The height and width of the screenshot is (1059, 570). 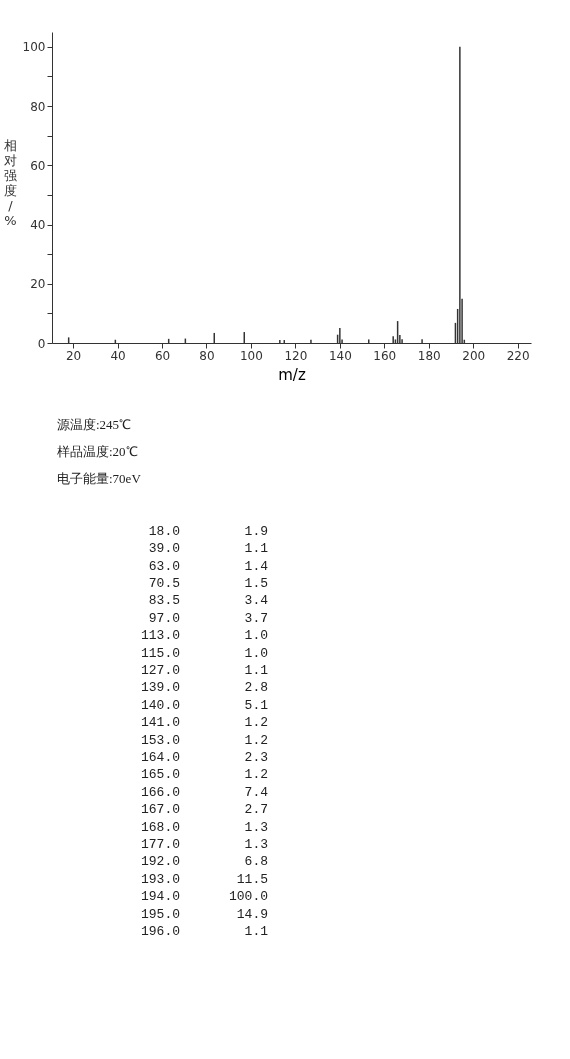 I want to click on y-axis-title: 相对强度/%, so click(x=10, y=182).